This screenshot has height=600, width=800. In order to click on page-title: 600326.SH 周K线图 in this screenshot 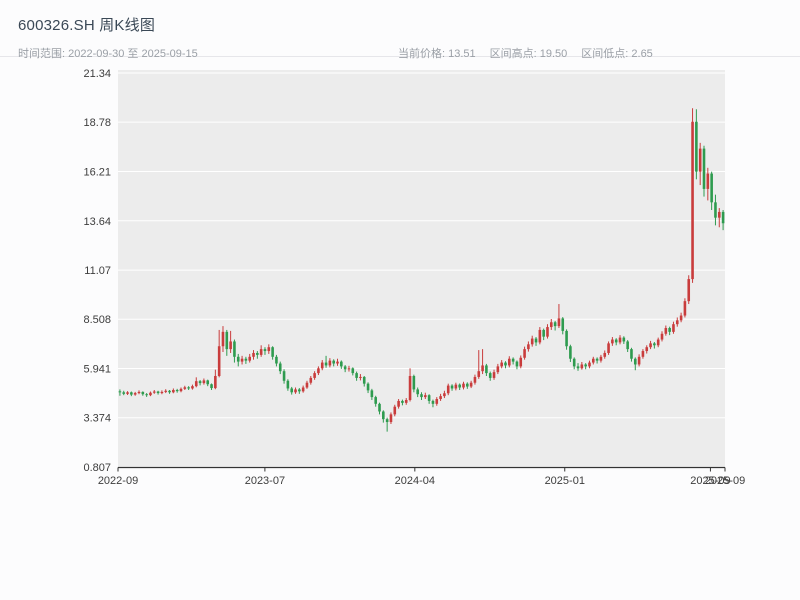, I will do `click(87, 25)`.